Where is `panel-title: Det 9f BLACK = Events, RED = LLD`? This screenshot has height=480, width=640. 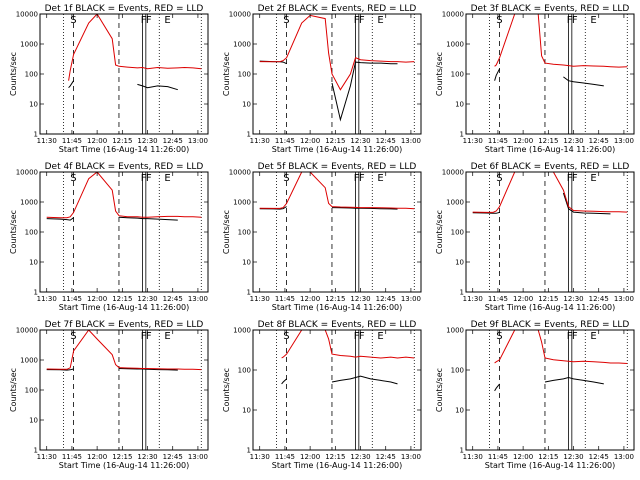
panel-title: Det 9f BLACK = Events, RED = LLD is located at coordinates (550, 325).